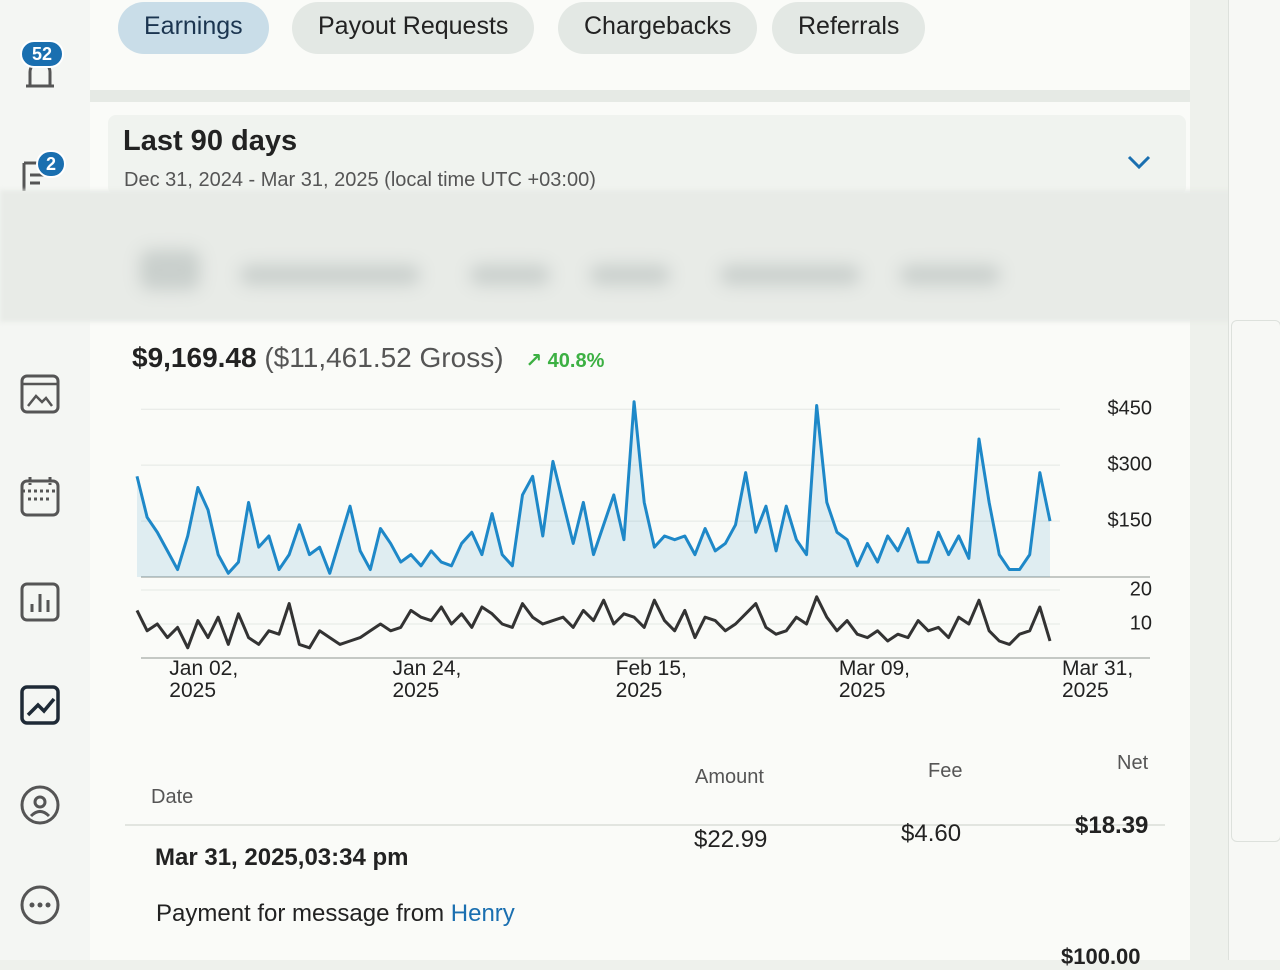 This screenshot has height=970, width=1280. What do you see at coordinates (1141, 589) in the screenshot?
I see `y-tick-label: 20` at bounding box center [1141, 589].